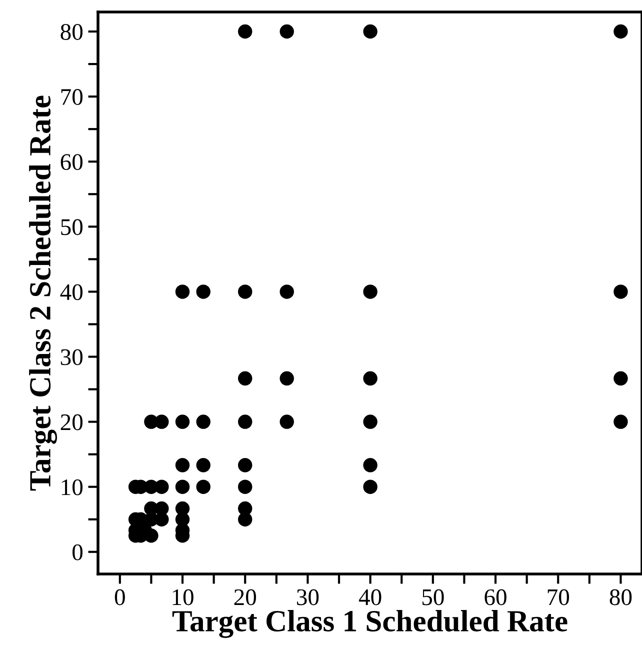 The image size is (642, 649). Describe the element at coordinates (72, 227) in the screenshot. I see `y-tick-label: 50` at that location.